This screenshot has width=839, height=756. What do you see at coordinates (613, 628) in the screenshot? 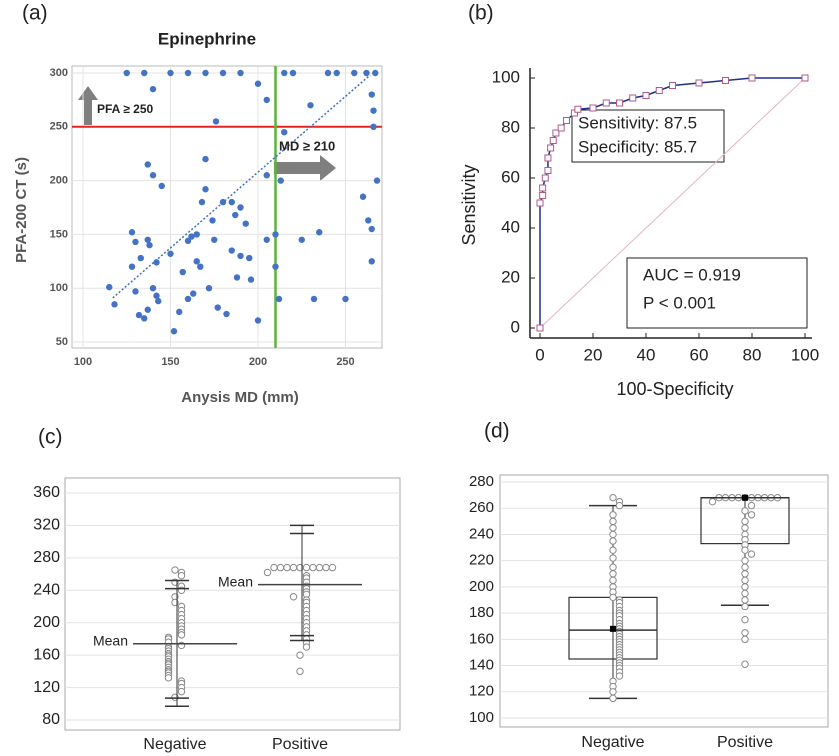
I see `mean-marker` at bounding box center [613, 628].